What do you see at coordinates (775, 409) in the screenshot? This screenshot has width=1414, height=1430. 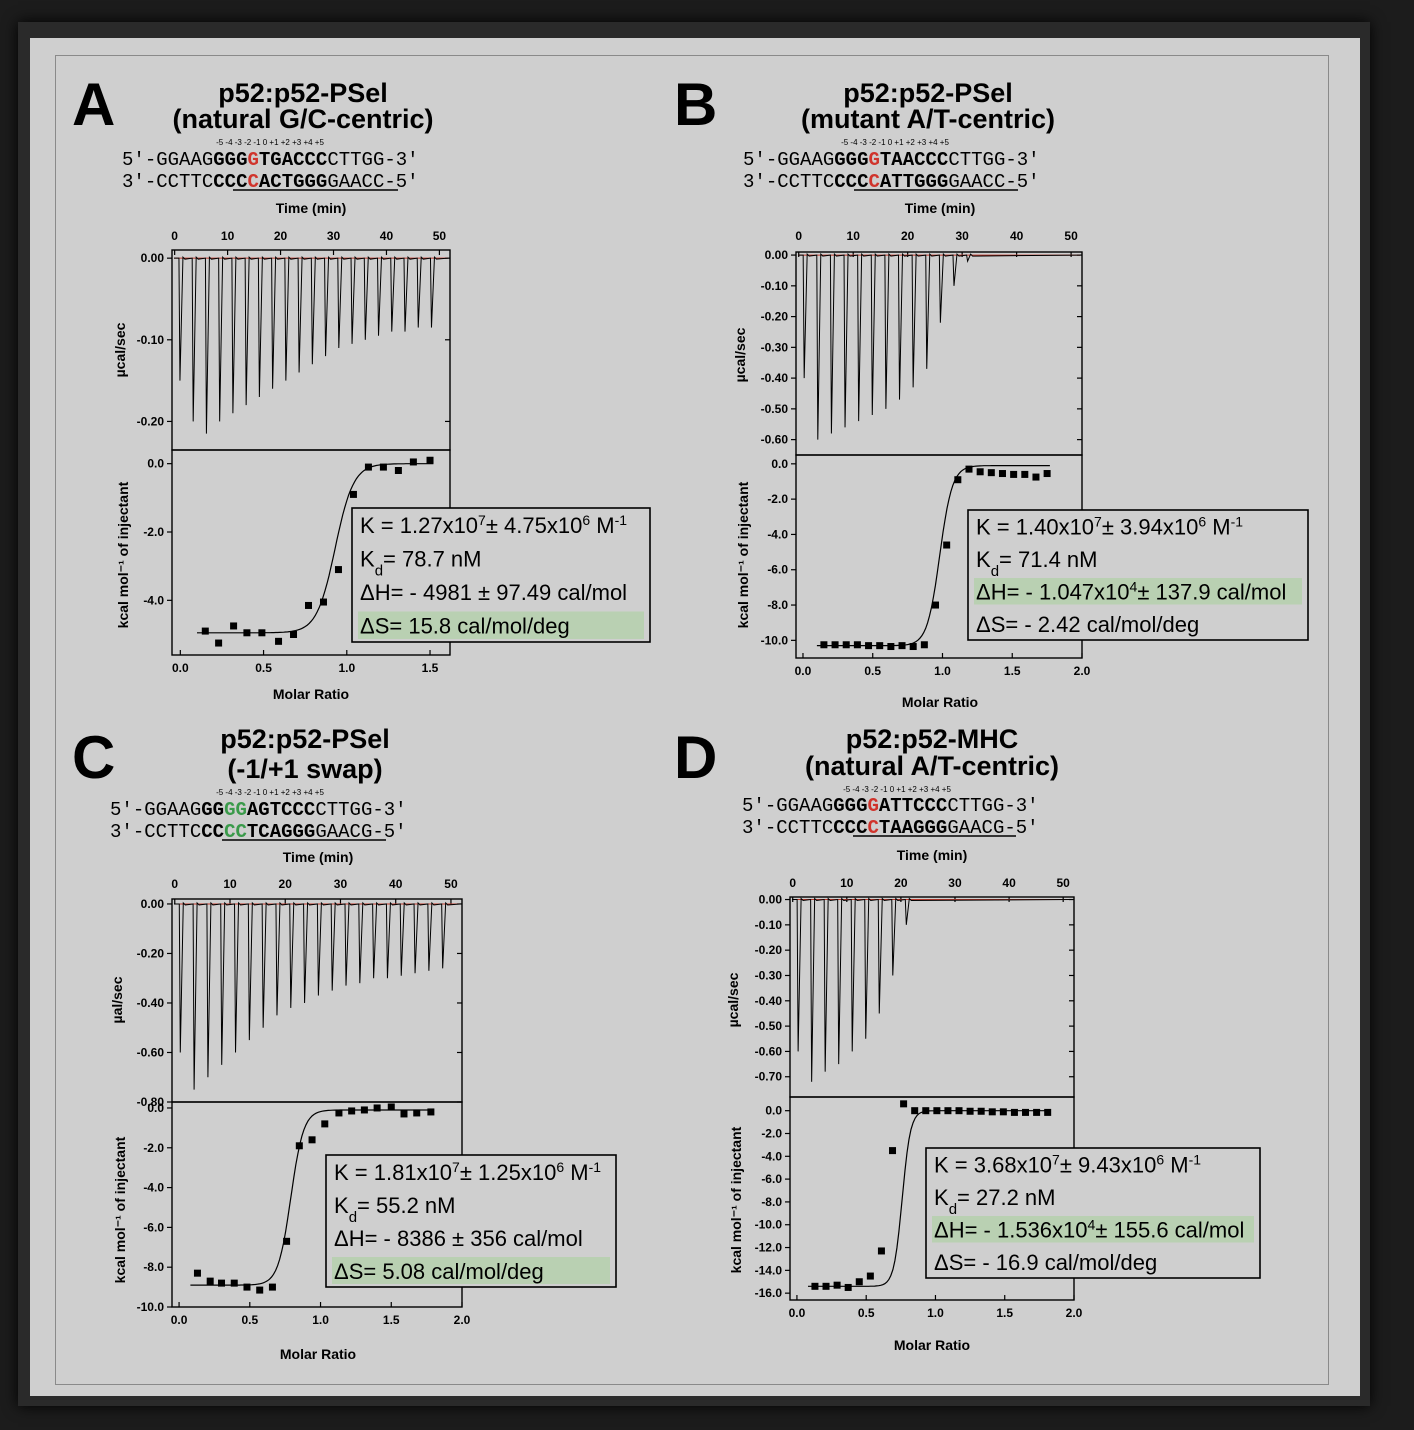 I see `power-tick-label: -0.50` at bounding box center [775, 409].